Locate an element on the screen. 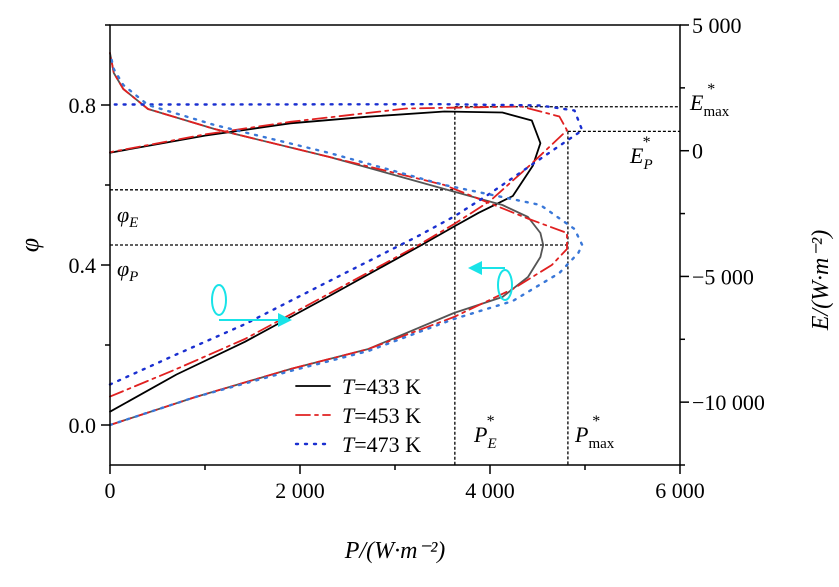  left-tick-label: 0.4 is located at coordinates (83, 265).